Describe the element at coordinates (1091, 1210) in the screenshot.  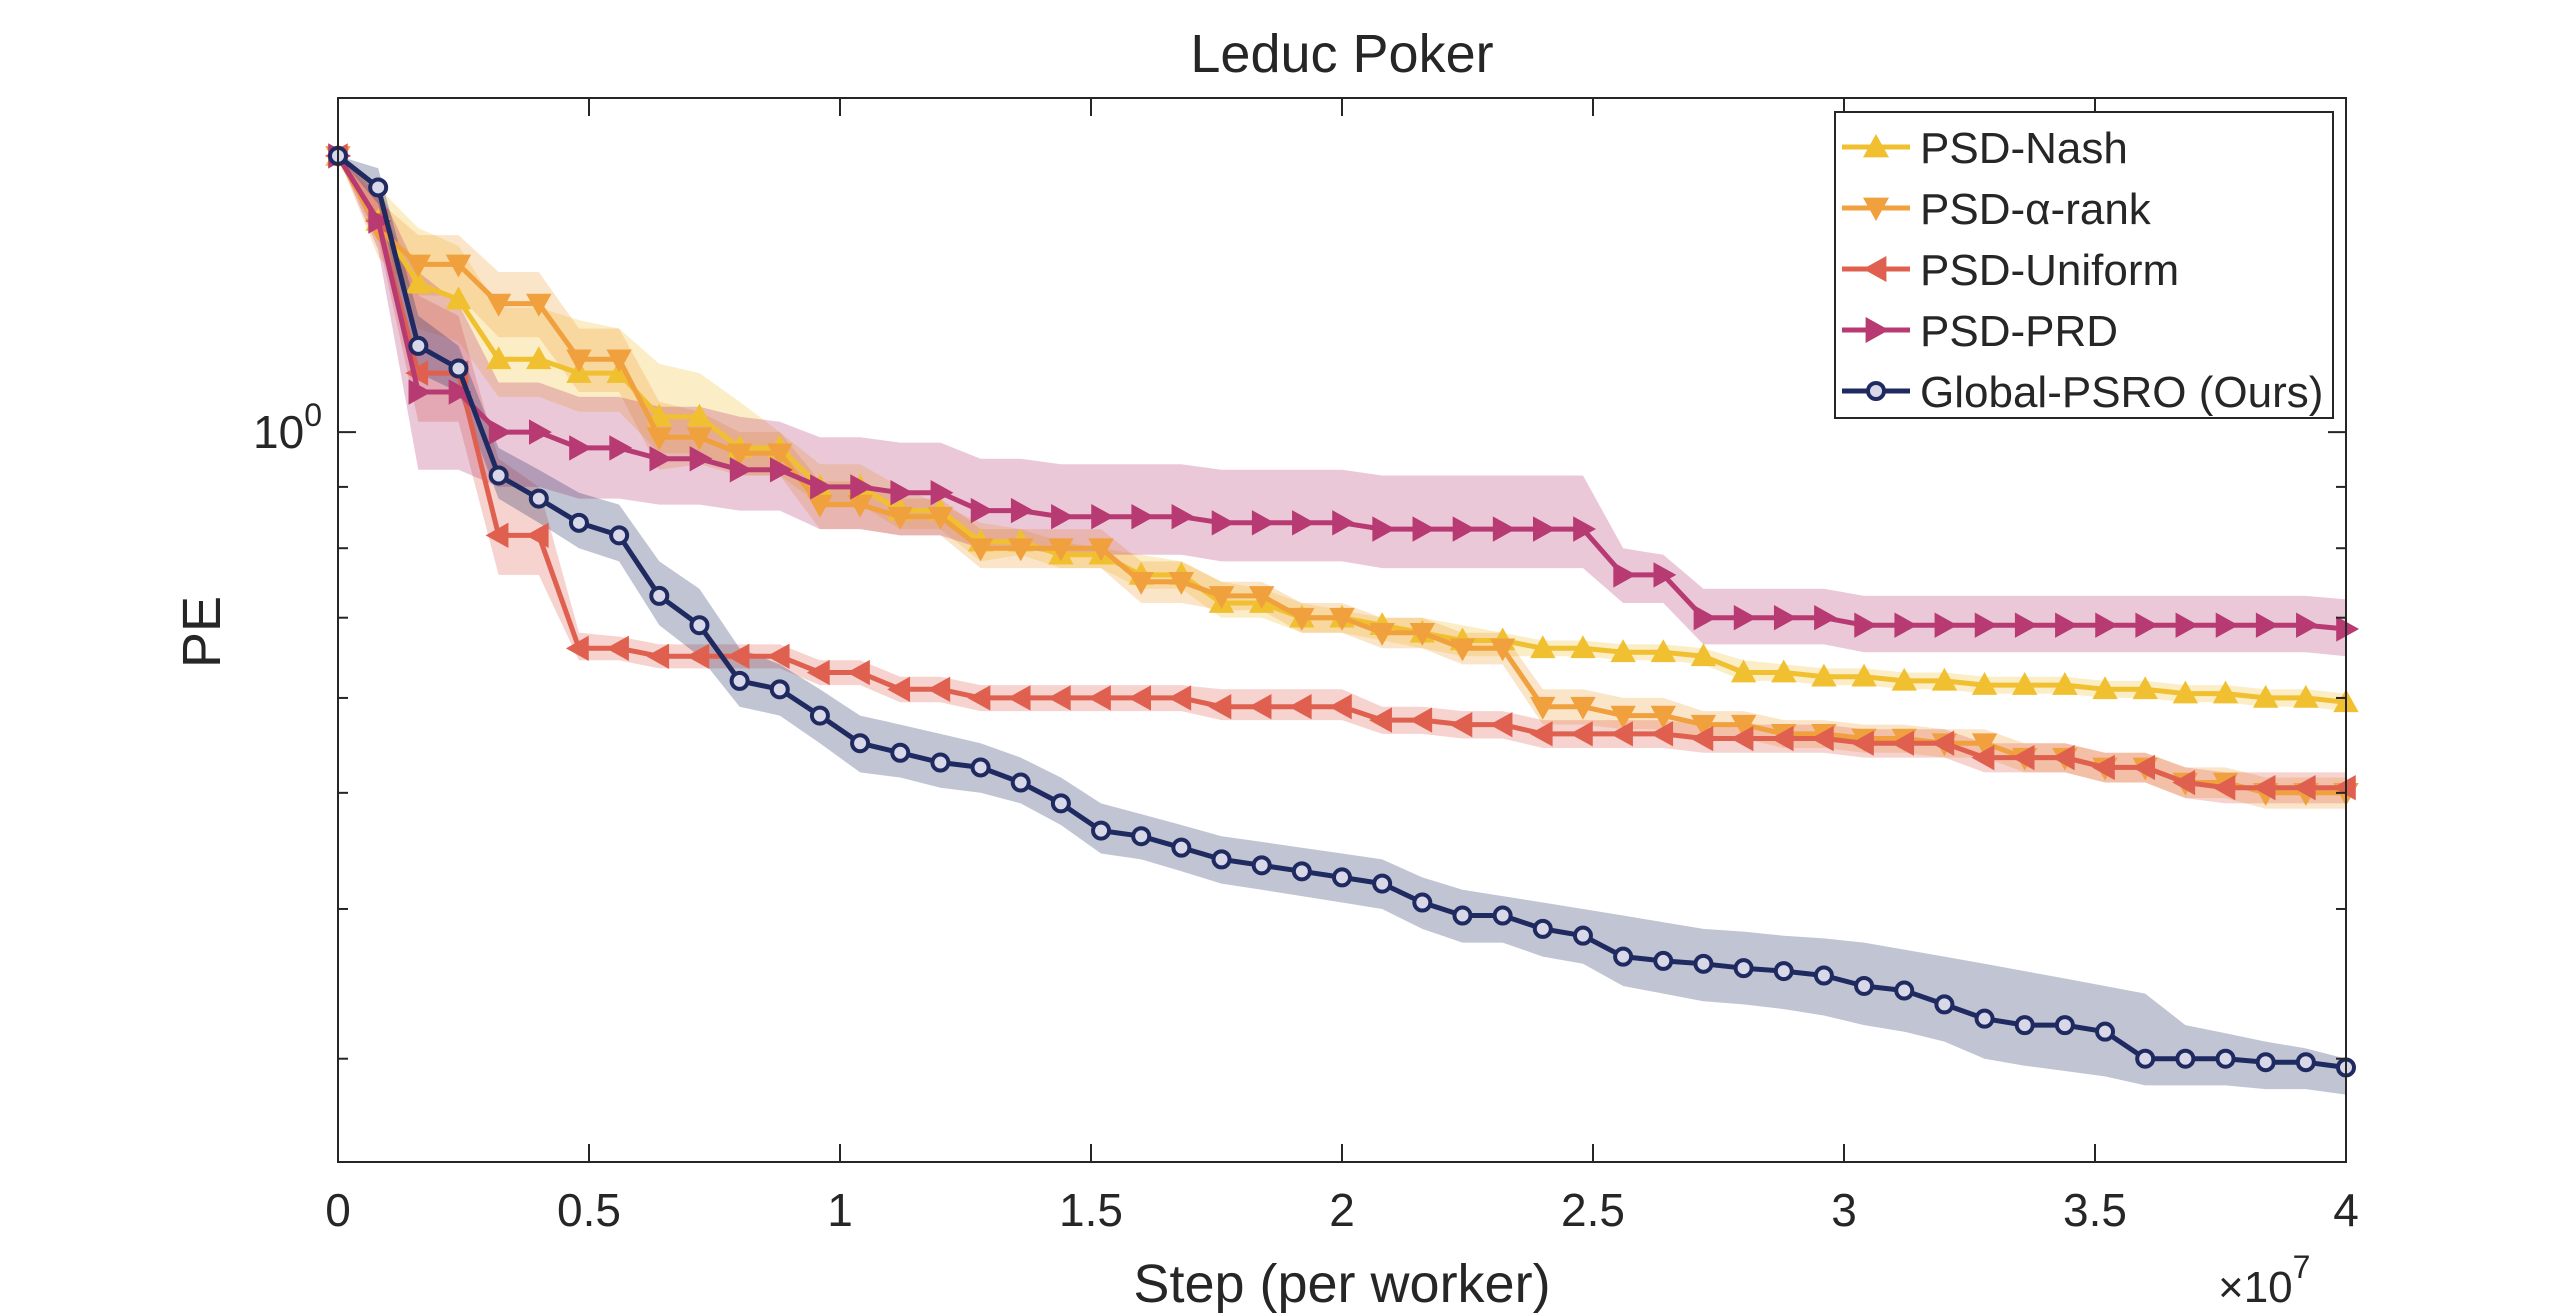
I see `x-tick-label: 1.5` at that location.